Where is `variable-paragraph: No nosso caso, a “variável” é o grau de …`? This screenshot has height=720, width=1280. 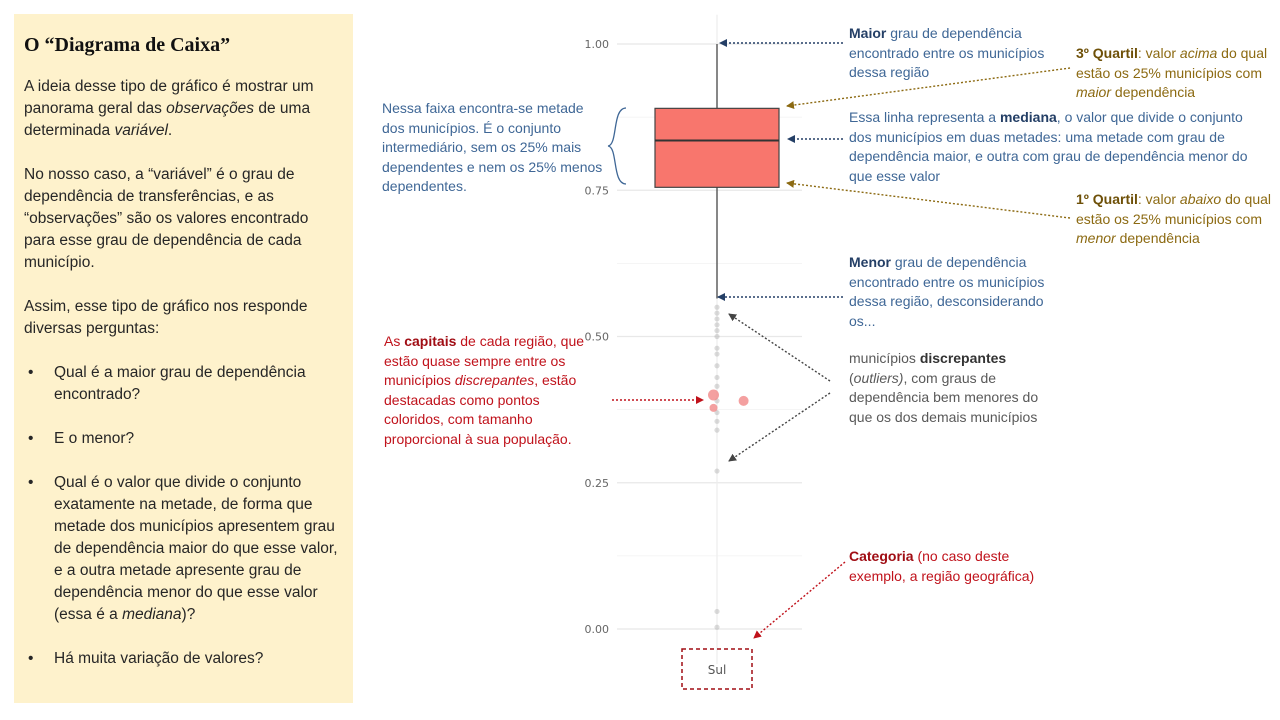 variable-paragraph: No nosso caso, a “variável” é o grau de … is located at coordinates (166, 218).